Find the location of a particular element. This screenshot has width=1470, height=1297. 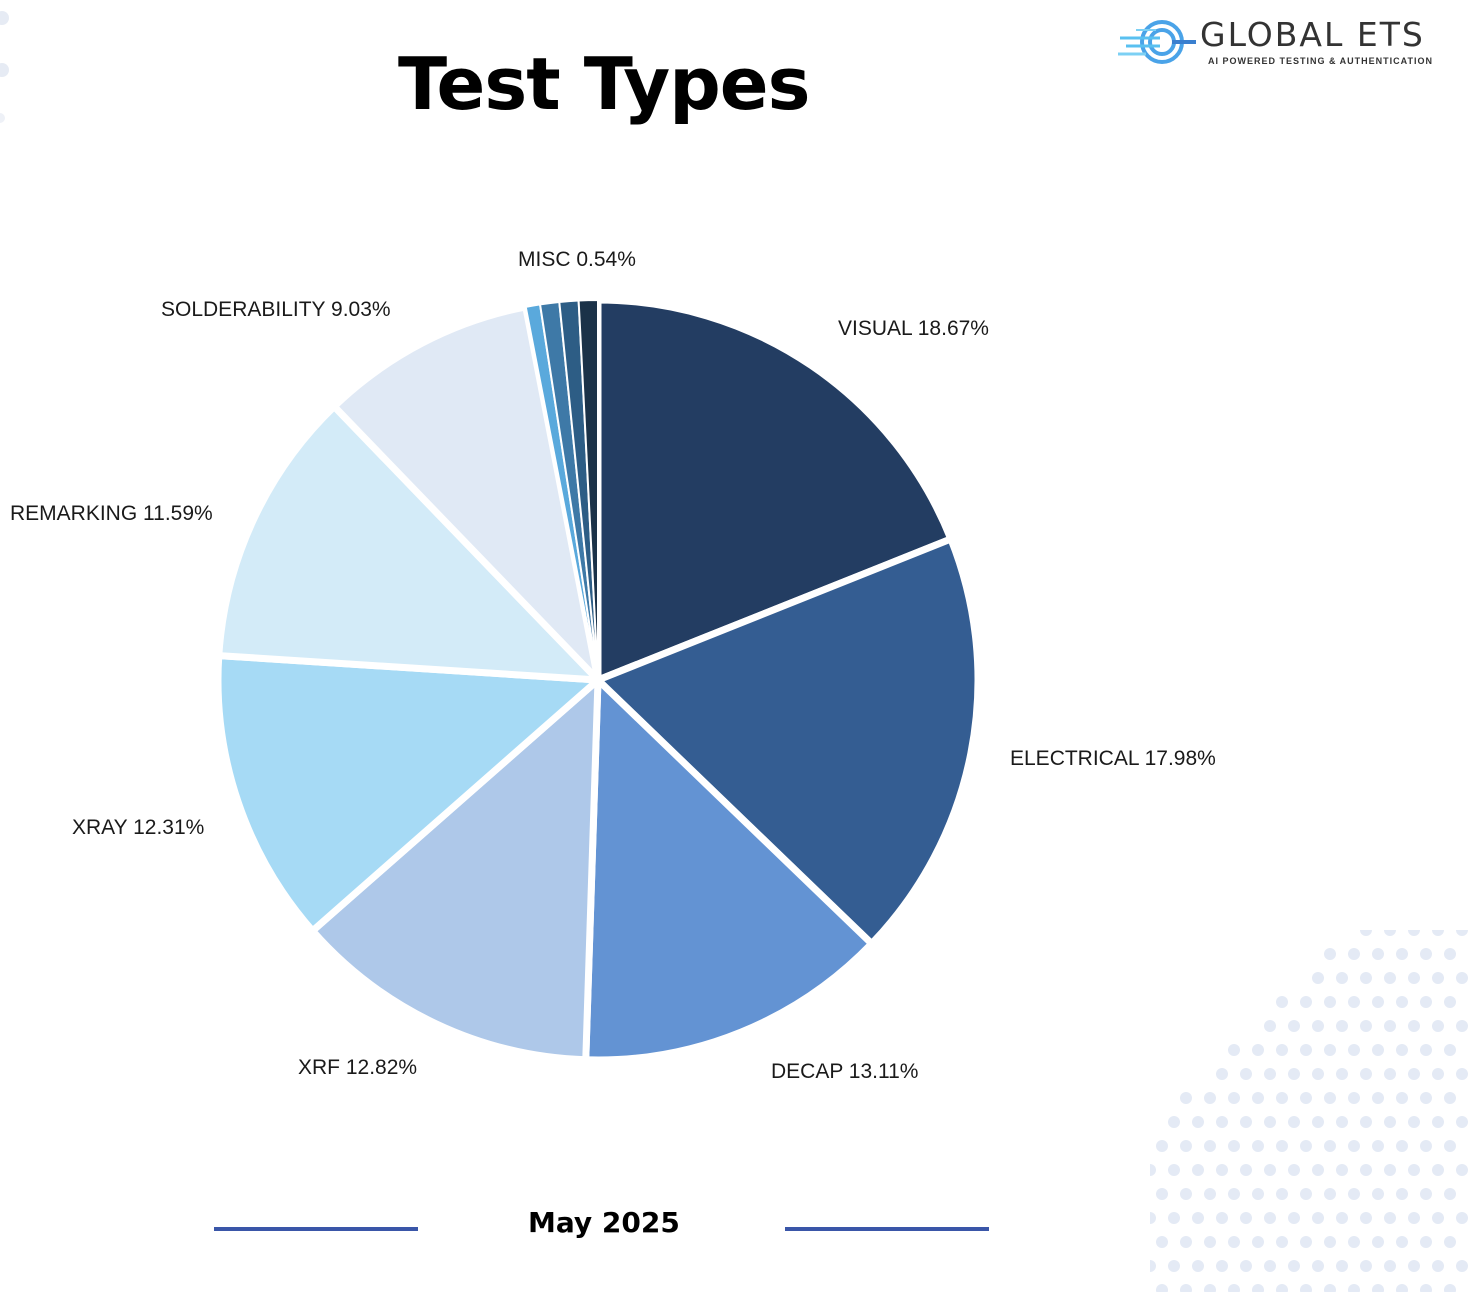

slice-label-decap: DECAP 13.11% is located at coordinates (844, 1071).